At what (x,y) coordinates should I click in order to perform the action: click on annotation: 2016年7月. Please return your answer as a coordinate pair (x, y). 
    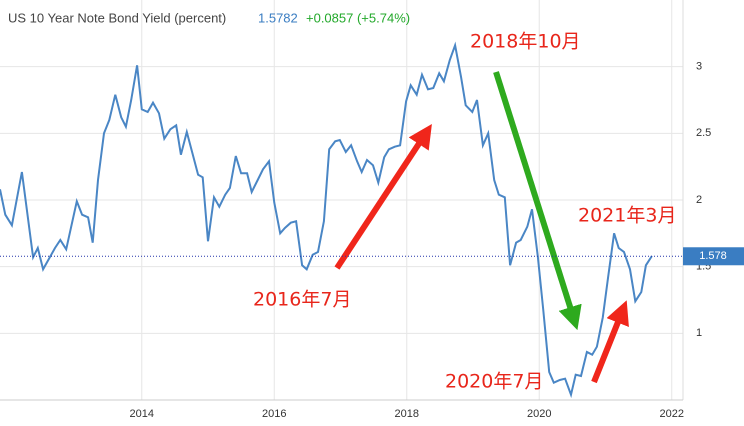
    Looking at the image, I should click on (302, 300).